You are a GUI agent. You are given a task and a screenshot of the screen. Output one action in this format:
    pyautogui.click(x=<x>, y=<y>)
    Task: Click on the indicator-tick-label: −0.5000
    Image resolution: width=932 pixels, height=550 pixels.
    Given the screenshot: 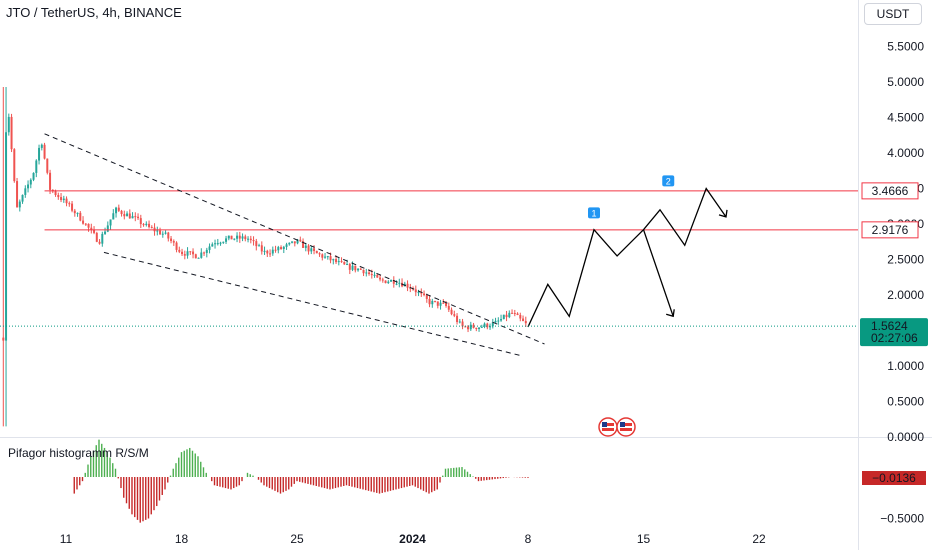 What is the action you would take?
    pyautogui.click(x=902, y=519)
    